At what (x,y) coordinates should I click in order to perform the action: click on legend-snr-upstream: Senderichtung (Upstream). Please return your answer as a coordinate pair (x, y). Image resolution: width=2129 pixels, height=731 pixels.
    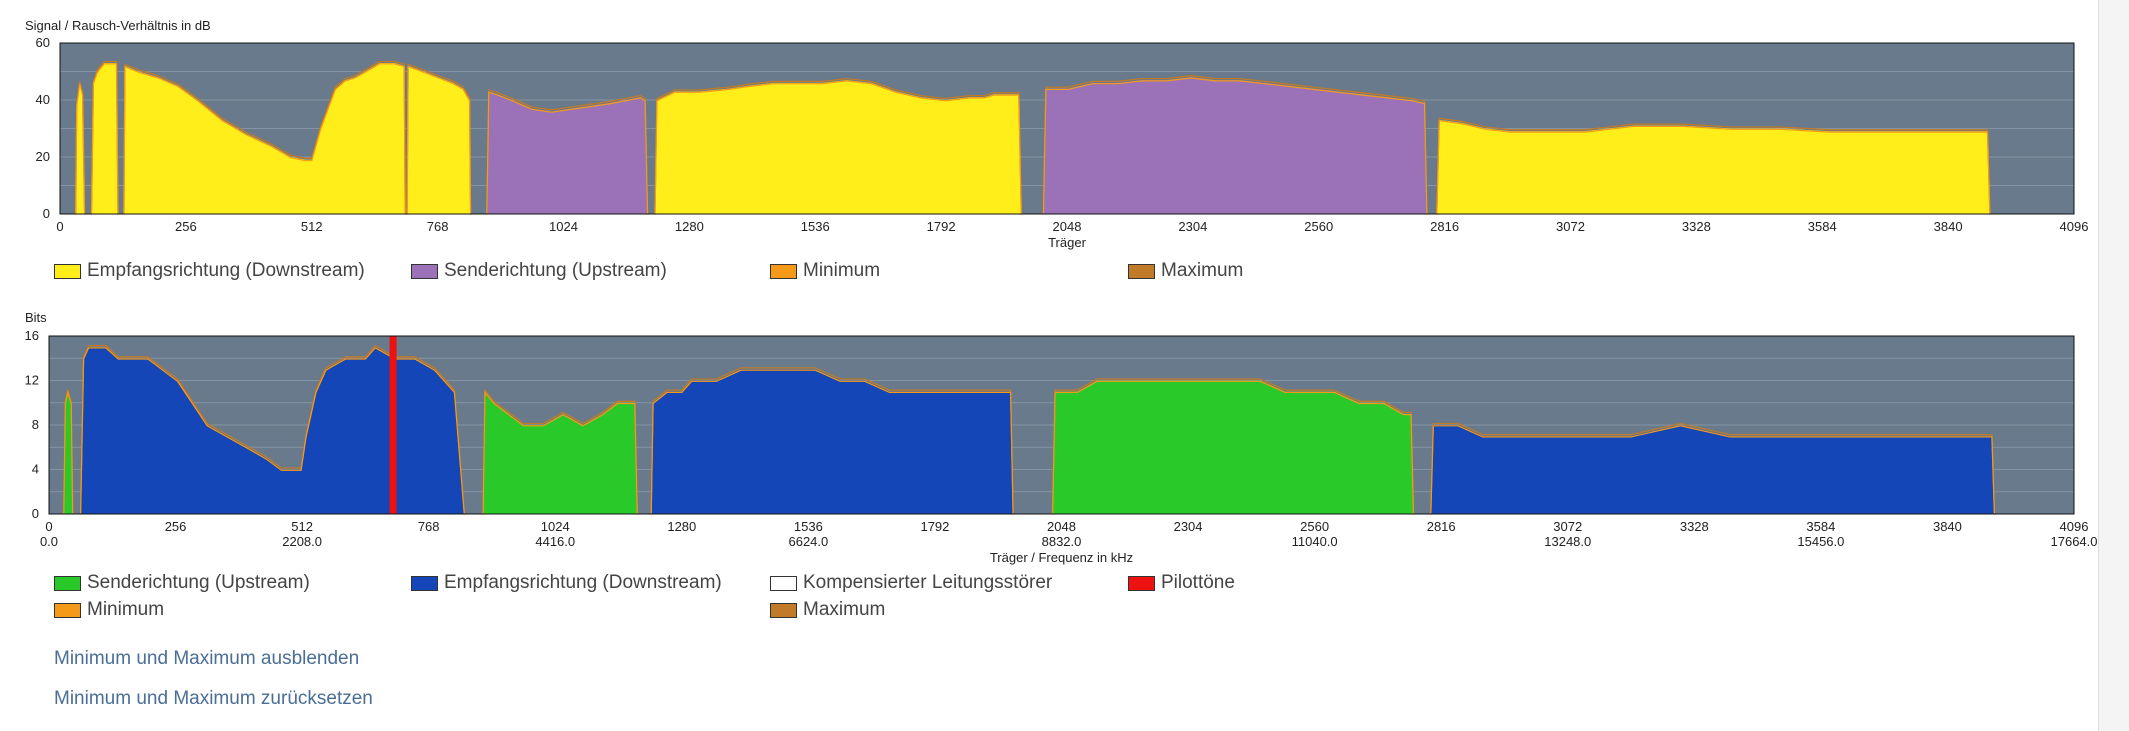
    Looking at the image, I should click on (539, 271).